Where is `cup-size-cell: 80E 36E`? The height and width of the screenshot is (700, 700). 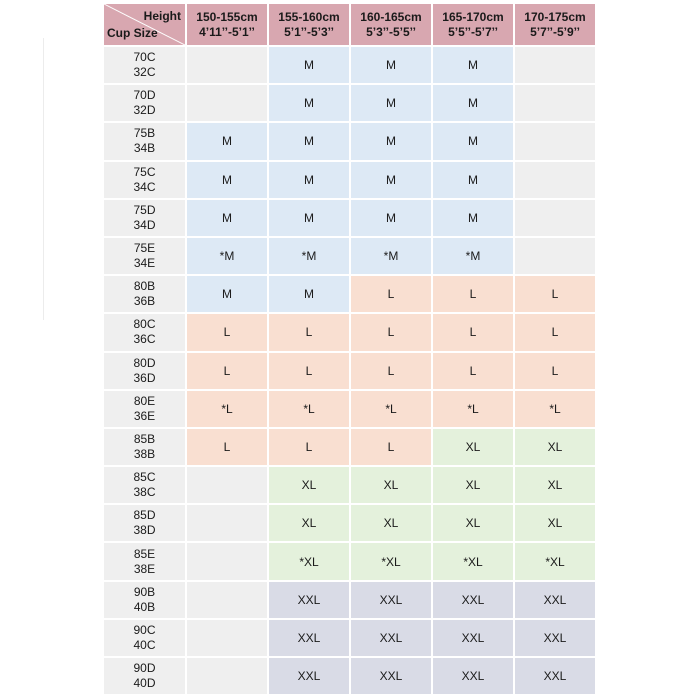
cup-size-cell: 80E 36E is located at coordinates (144, 408).